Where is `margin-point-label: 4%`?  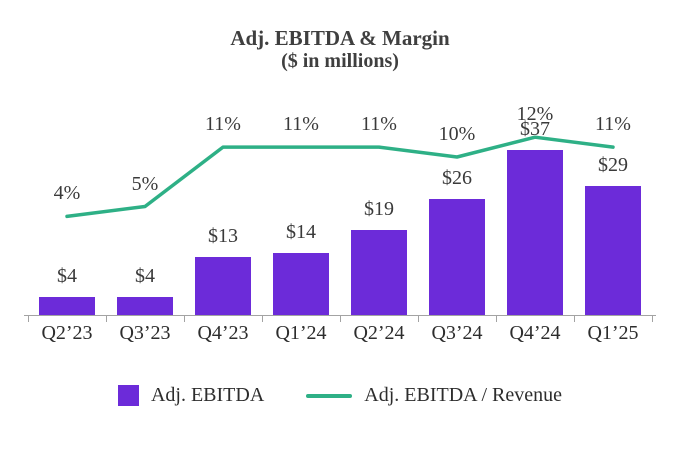 margin-point-label: 4% is located at coordinates (67, 193).